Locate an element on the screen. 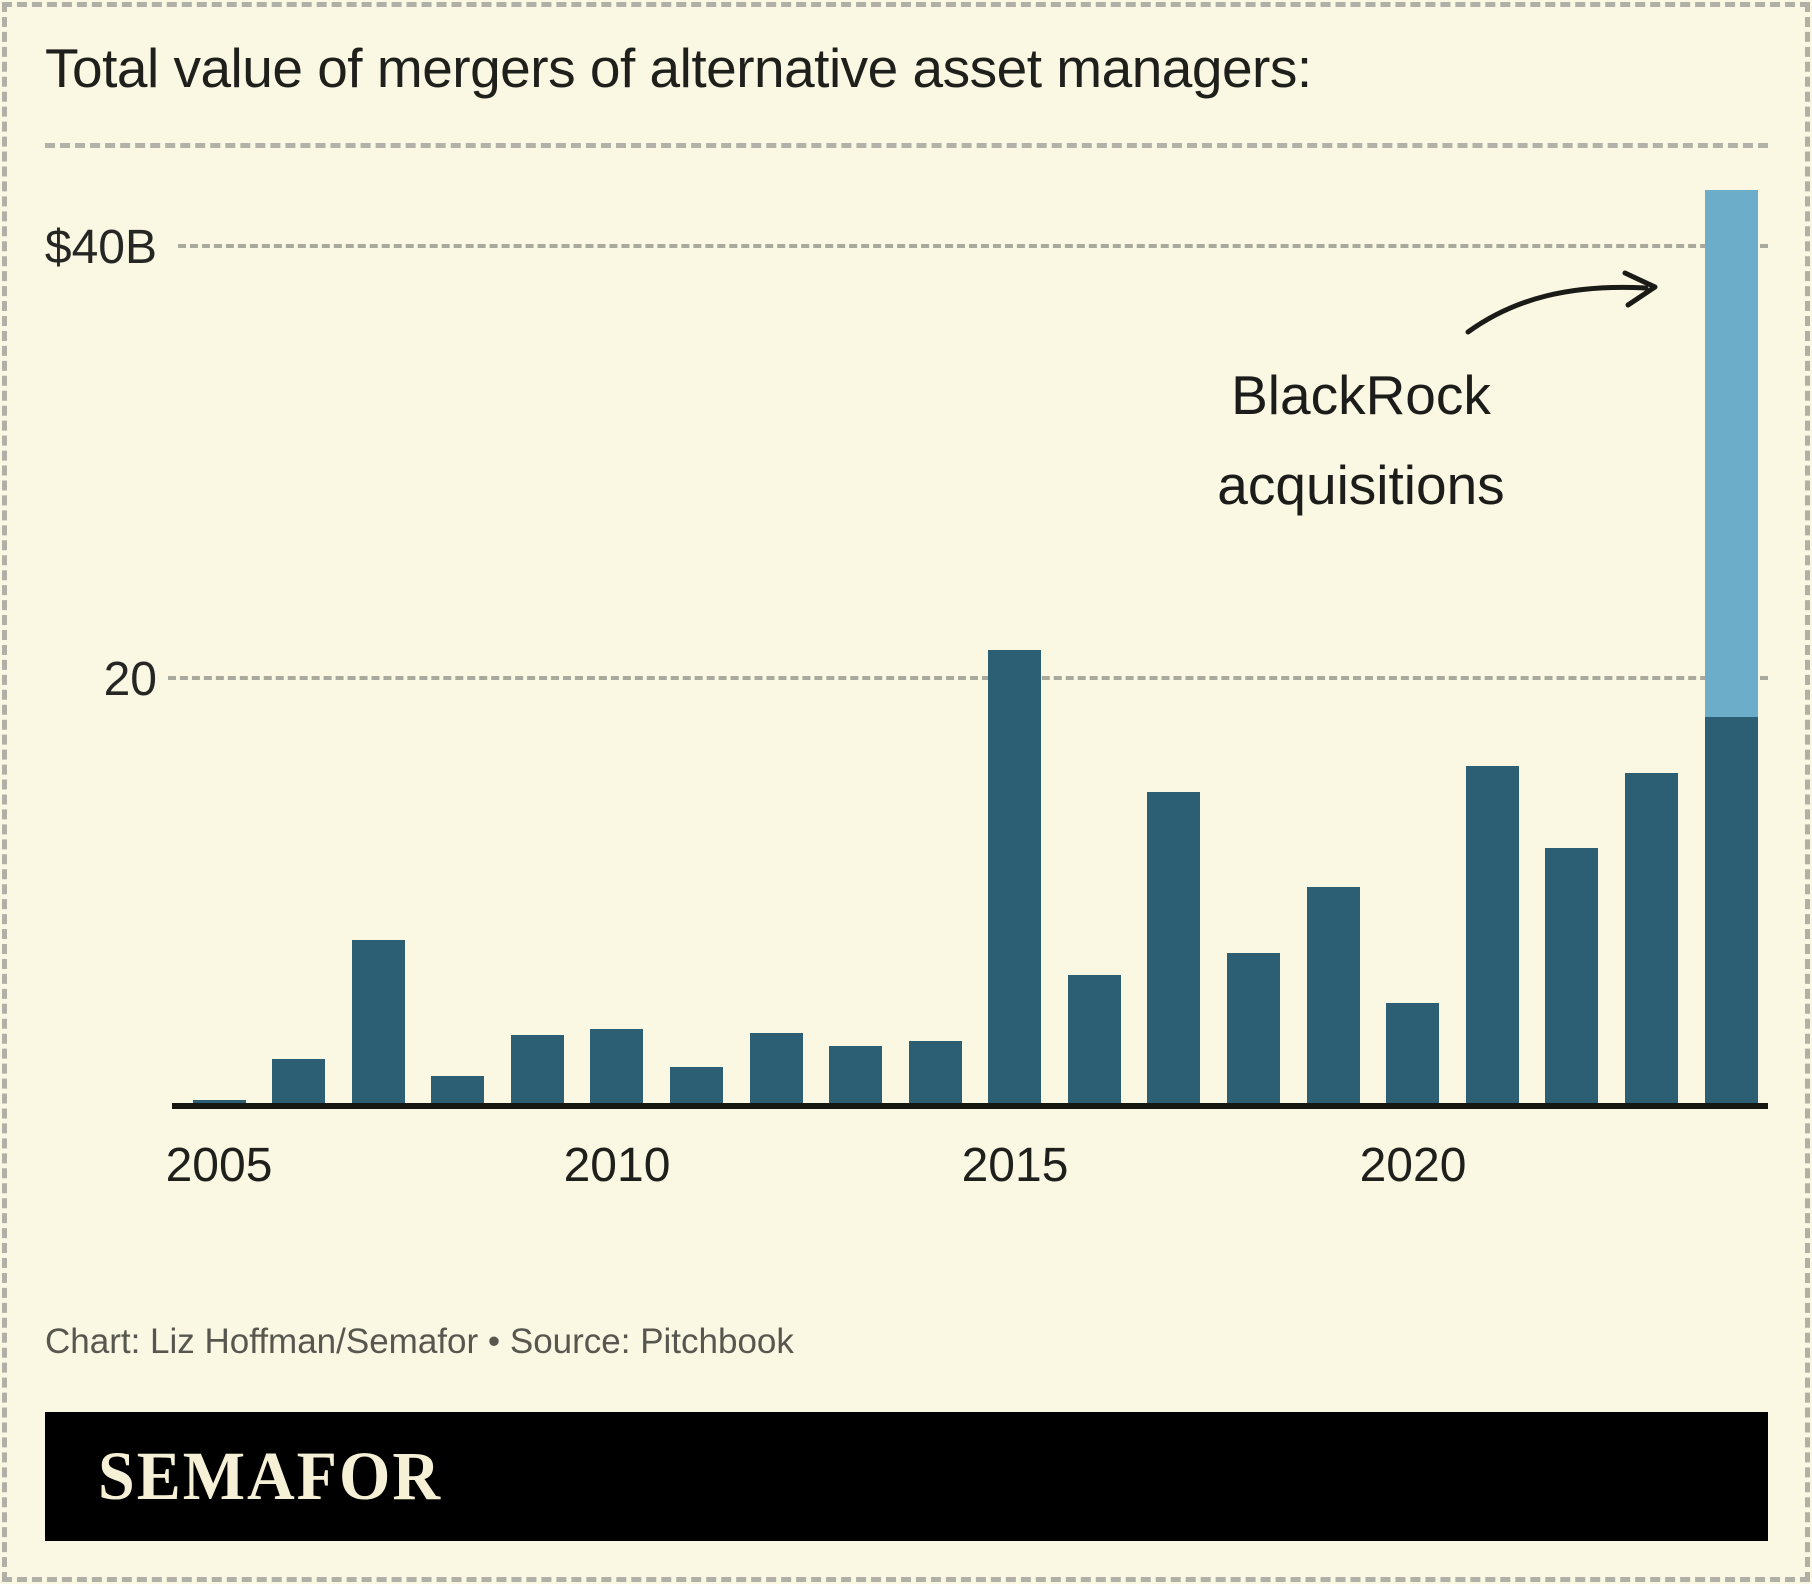  bar-2014 is located at coordinates (935, 1073).